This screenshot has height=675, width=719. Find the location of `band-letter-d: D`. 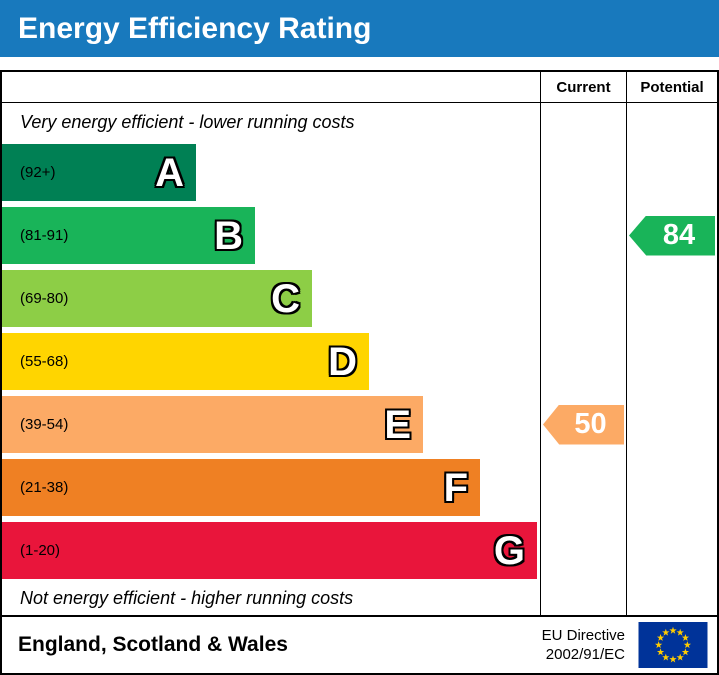

band-letter-d: D is located at coordinates (342, 361).